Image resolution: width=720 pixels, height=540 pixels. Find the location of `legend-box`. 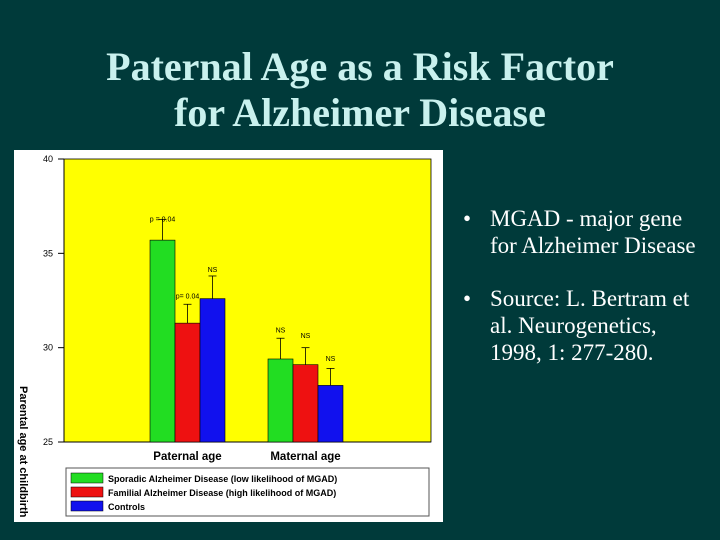

legend-box is located at coordinates (247, 492).